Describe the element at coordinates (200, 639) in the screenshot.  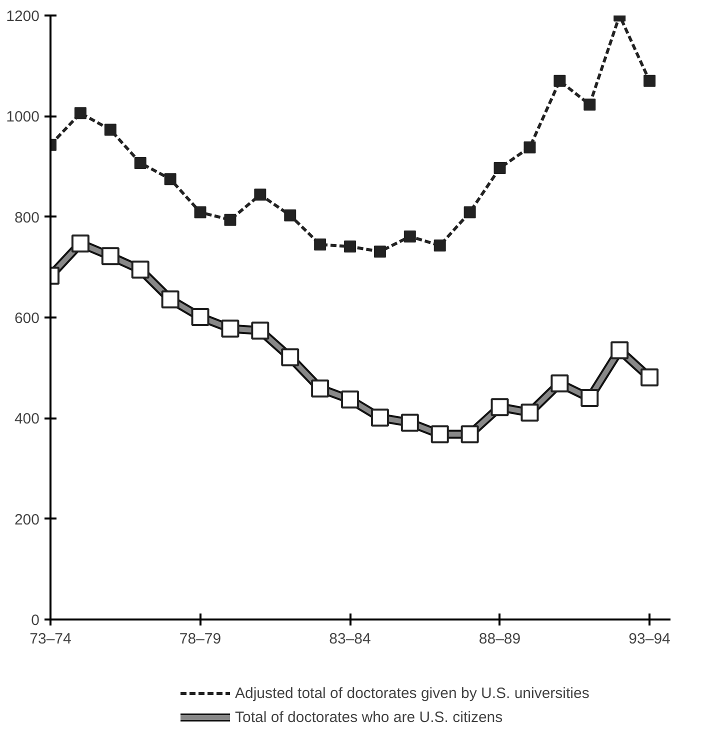
I see `x-tick-label: 78–79` at that location.